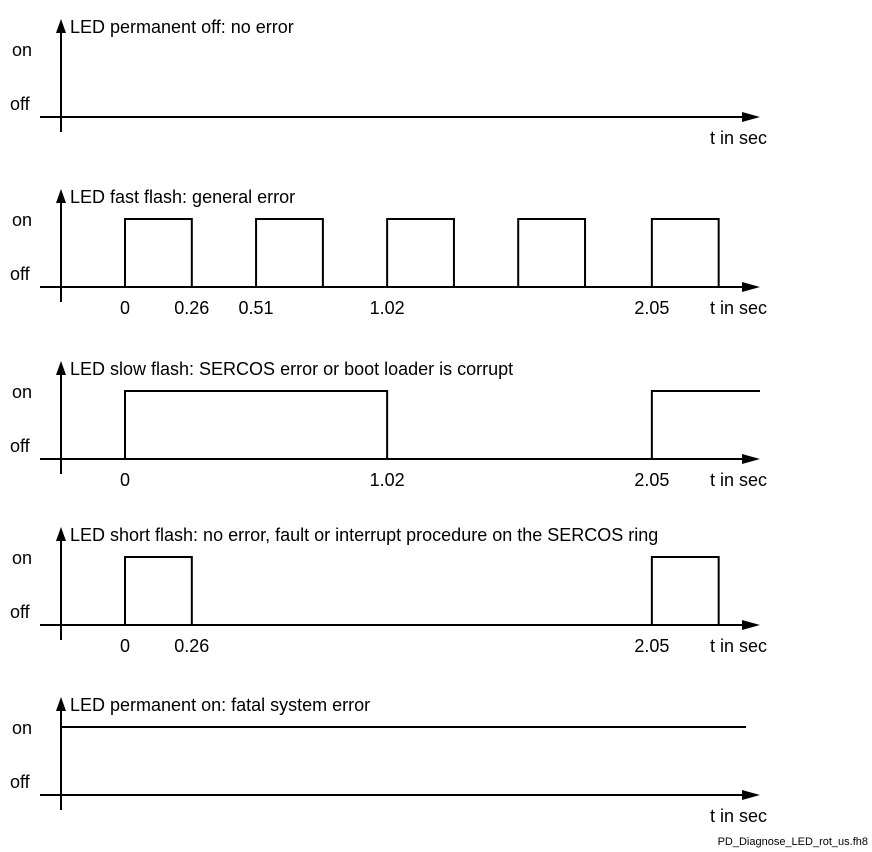 This screenshot has width=872, height=852. I want to click on panel-title: LED permanent off: no error, so click(182, 27).